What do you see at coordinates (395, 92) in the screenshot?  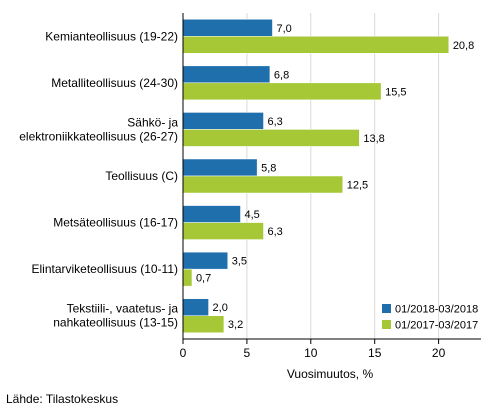 I see `data-label: 15,5` at bounding box center [395, 92].